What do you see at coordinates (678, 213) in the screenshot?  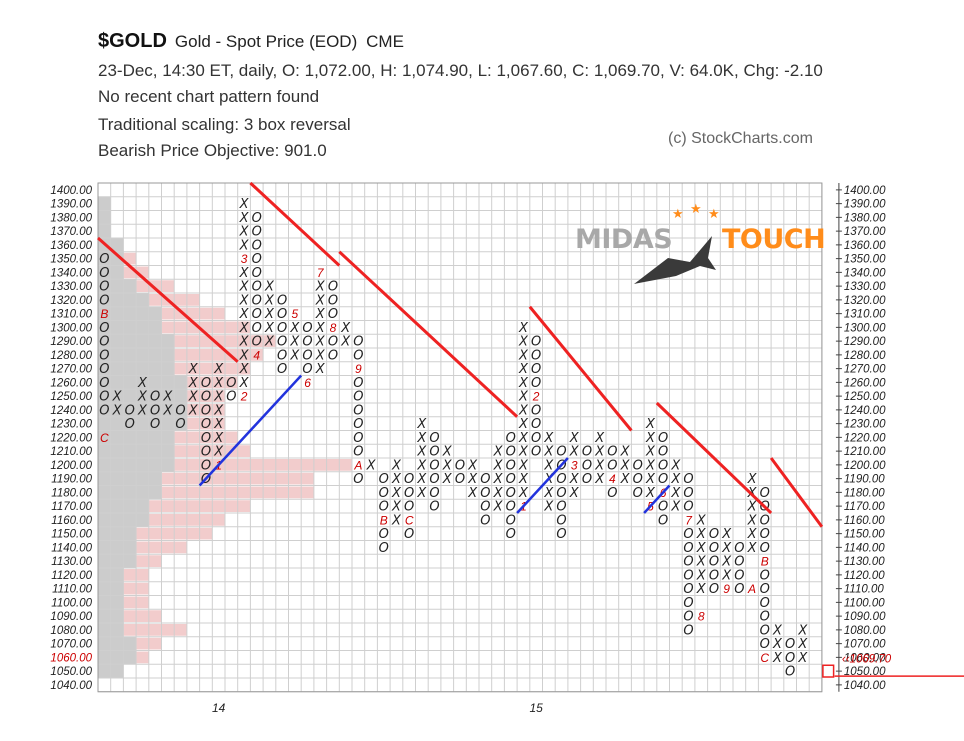 I see `star-icon: ★` at bounding box center [678, 213].